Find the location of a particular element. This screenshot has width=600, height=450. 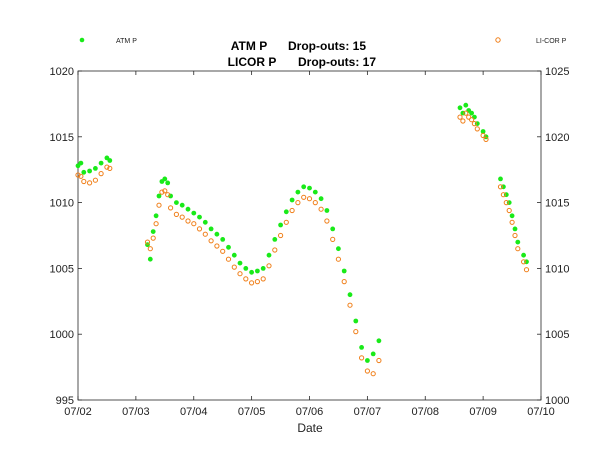

x-axis-label: Date is located at coordinates (310, 428).